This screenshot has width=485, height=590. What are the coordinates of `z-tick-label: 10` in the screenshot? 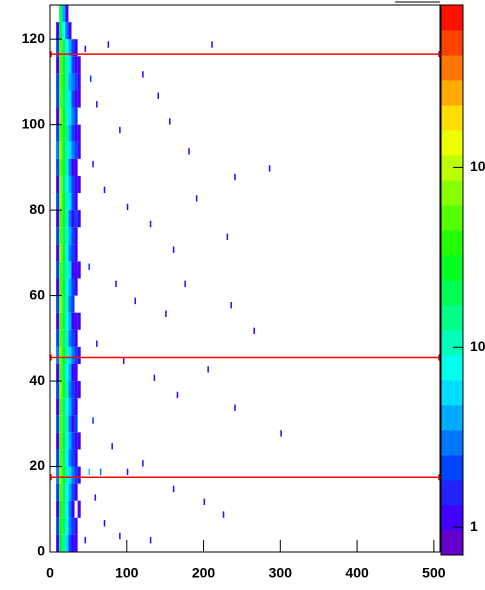 It's located at (477, 346).